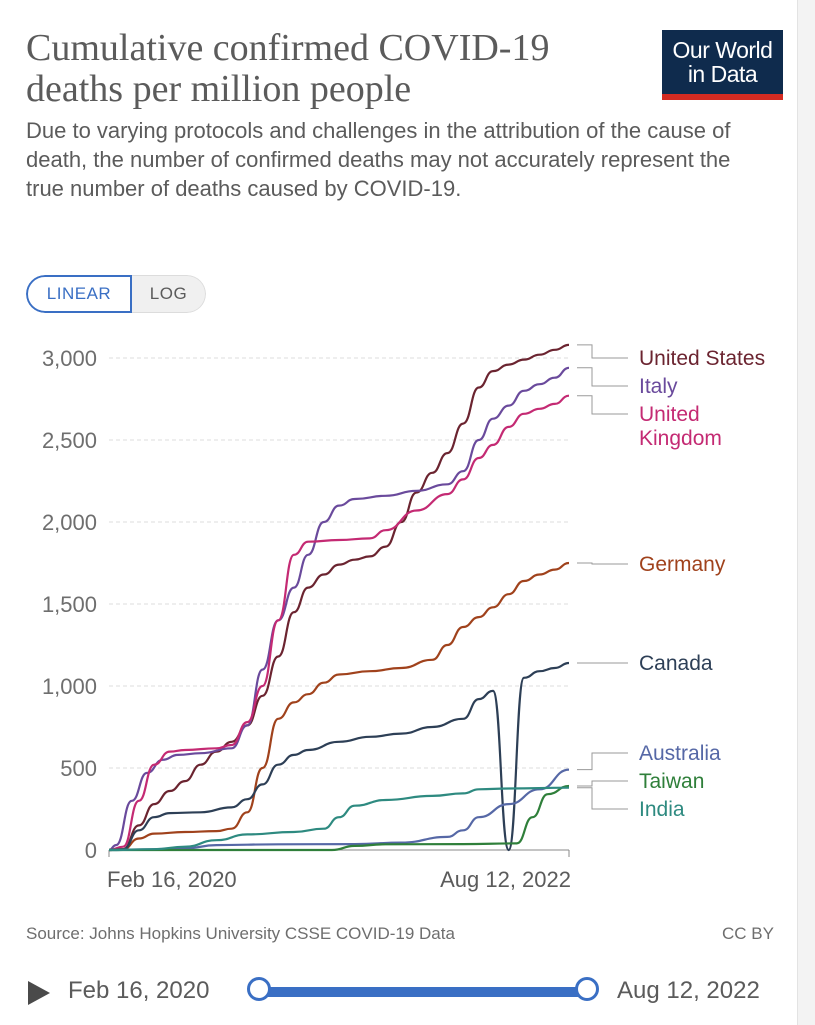  What do you see at coordinates (169, 294) in the screenshot?
I see `log-scale-button: LOG` at bounding box center [169, 294].